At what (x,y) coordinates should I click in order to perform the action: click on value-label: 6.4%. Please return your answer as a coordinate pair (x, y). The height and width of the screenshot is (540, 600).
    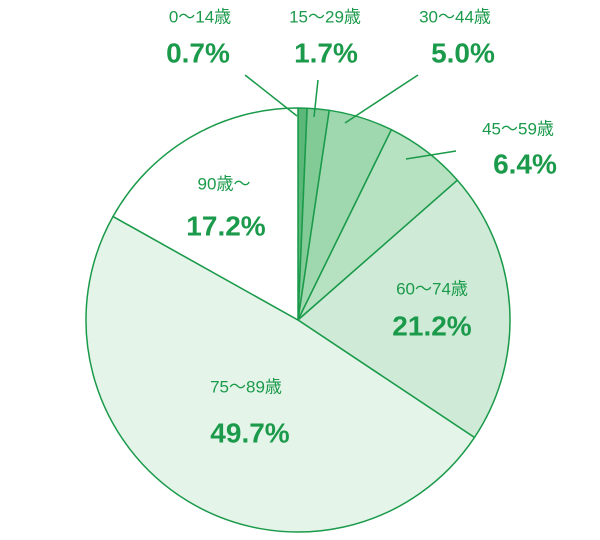
    Looking at the image, I should click on (525, 163).